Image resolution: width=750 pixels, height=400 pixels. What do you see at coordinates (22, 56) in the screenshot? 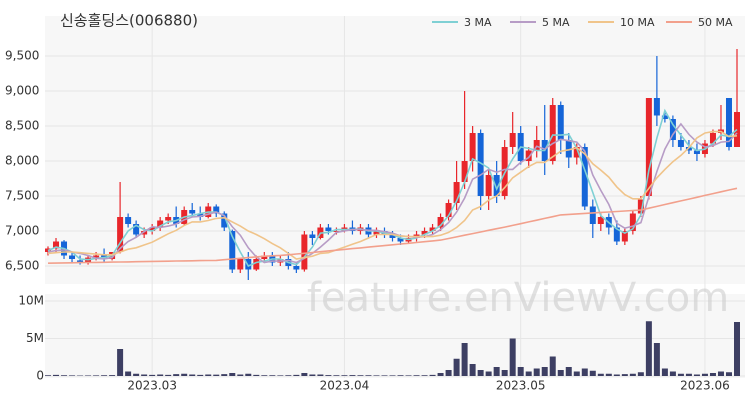
I see `y-tick-label: 9,500` at bounding box center [22, 56].